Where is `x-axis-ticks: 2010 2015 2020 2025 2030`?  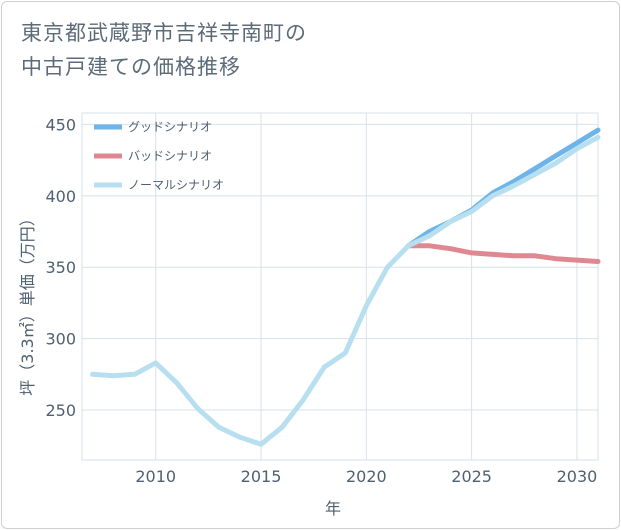
x-axis-ticks: 2010 2015 2020 2025 2030 is located at coordinates (366, 476).